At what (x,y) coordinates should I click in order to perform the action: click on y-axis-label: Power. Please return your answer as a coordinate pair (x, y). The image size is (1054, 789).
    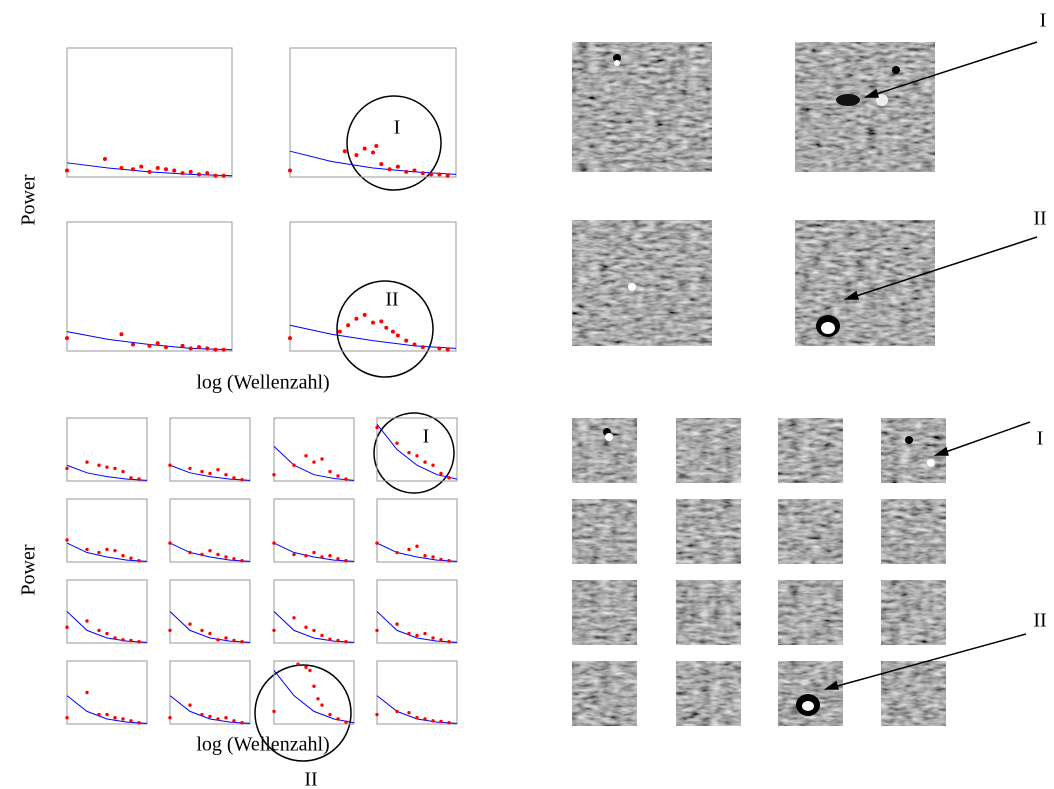
    Looking at the image, I should click on (29, 569).